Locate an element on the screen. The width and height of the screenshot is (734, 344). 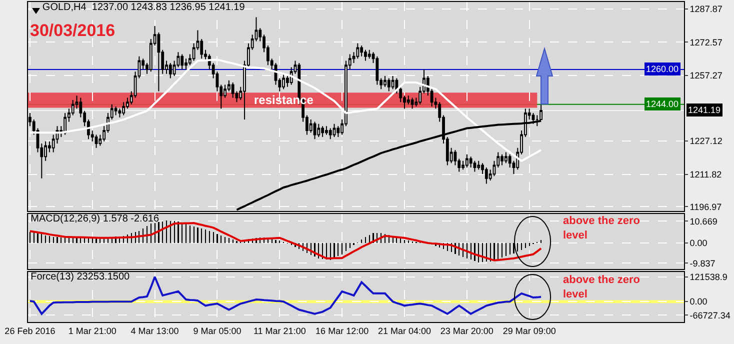
x-tick-label: 4 Mar 13:00 is located at coordinates (154, 331).